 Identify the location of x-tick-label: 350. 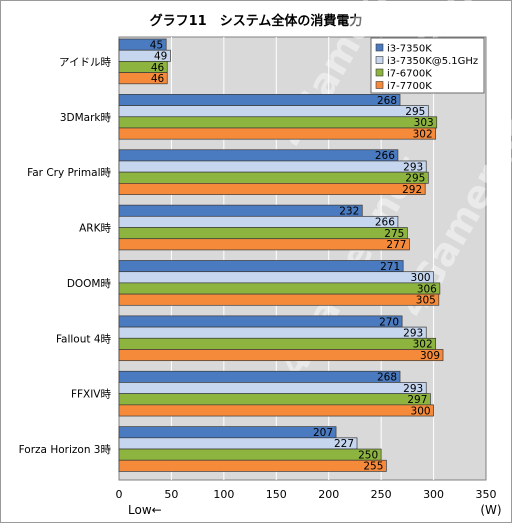
(486, 494).